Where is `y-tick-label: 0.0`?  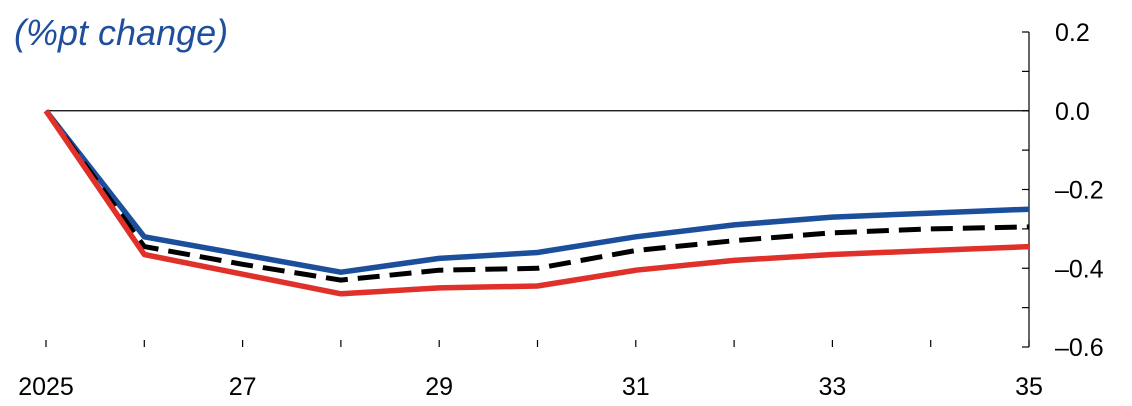 y-tick-label: 0.0 is located at coordinates (1072, 112).